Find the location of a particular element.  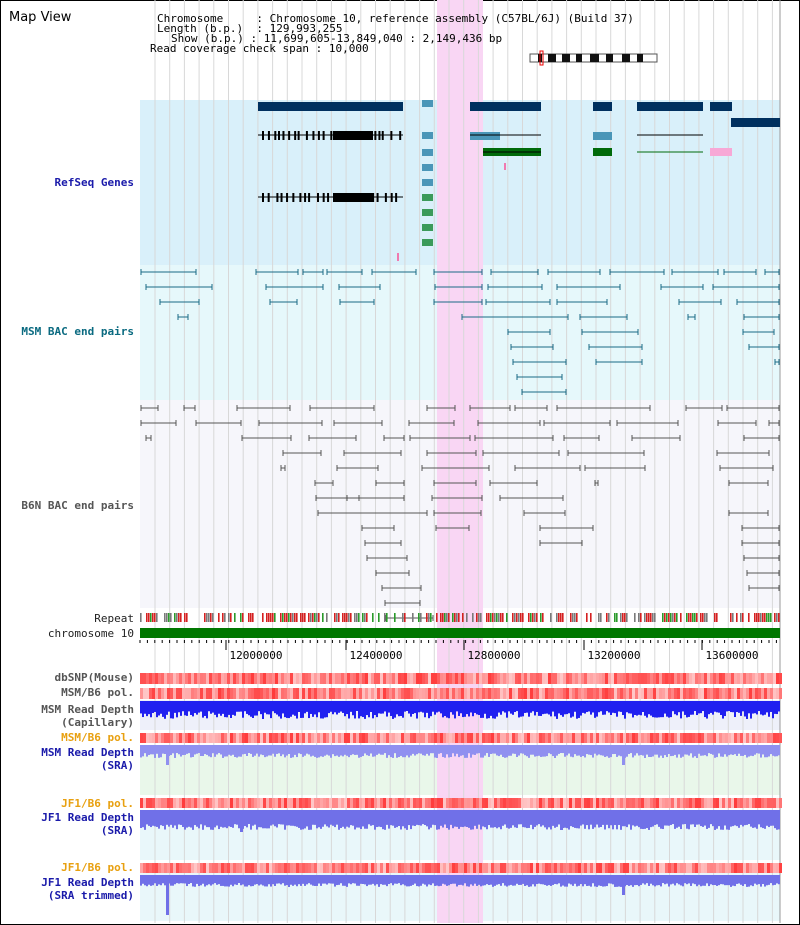

track-label-dbsnp: dbSNP(Mouse) is located at coordinates (94, 677).